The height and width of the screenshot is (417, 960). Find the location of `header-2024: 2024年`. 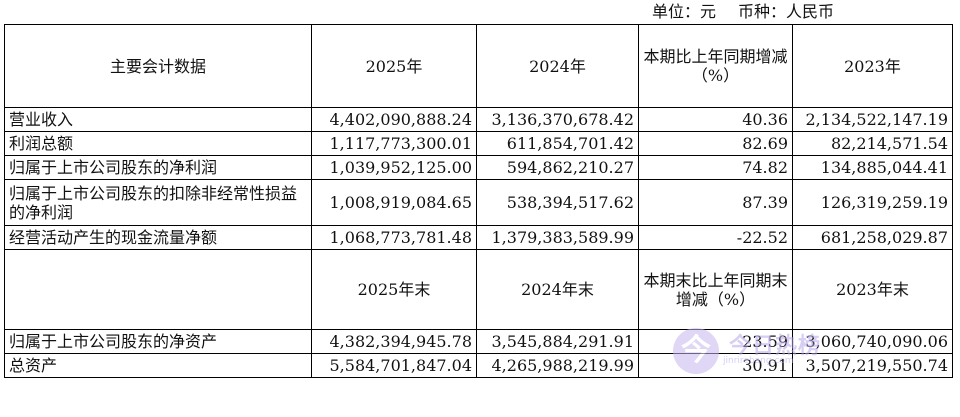

header-2024: 2024年 is located at coordinates (557, 66).